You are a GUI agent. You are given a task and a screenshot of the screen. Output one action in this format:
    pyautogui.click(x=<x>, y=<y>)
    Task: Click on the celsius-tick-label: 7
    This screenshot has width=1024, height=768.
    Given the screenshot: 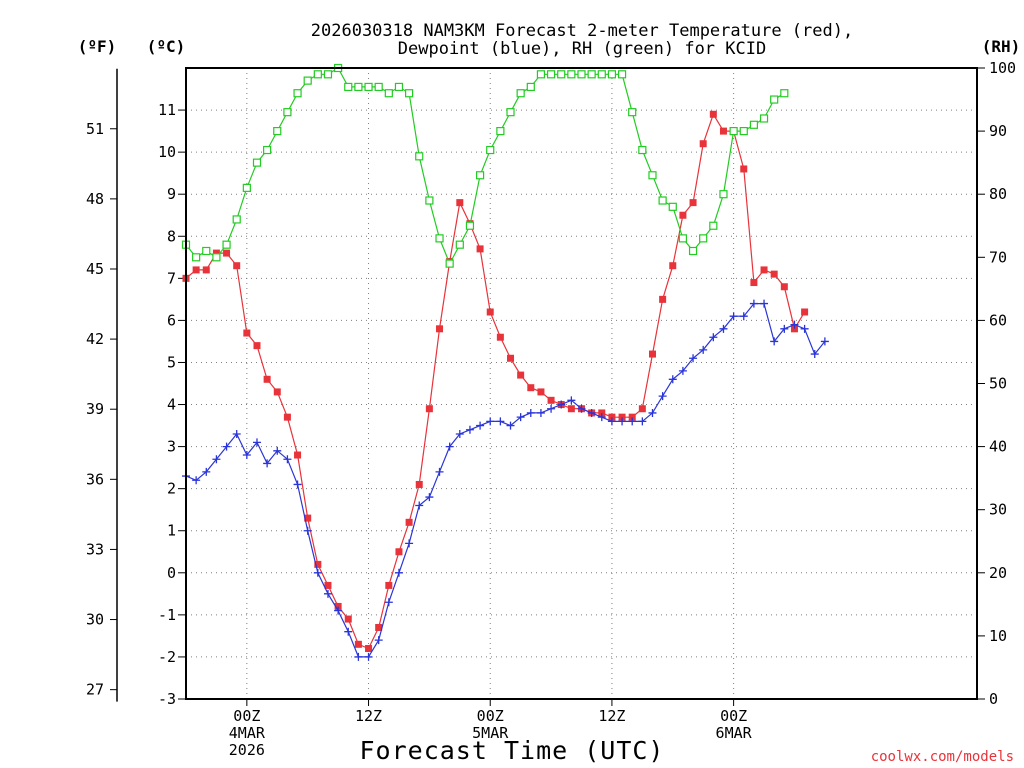 What is the action you would take?
    pyautogui.click(x=171, y=278)
    